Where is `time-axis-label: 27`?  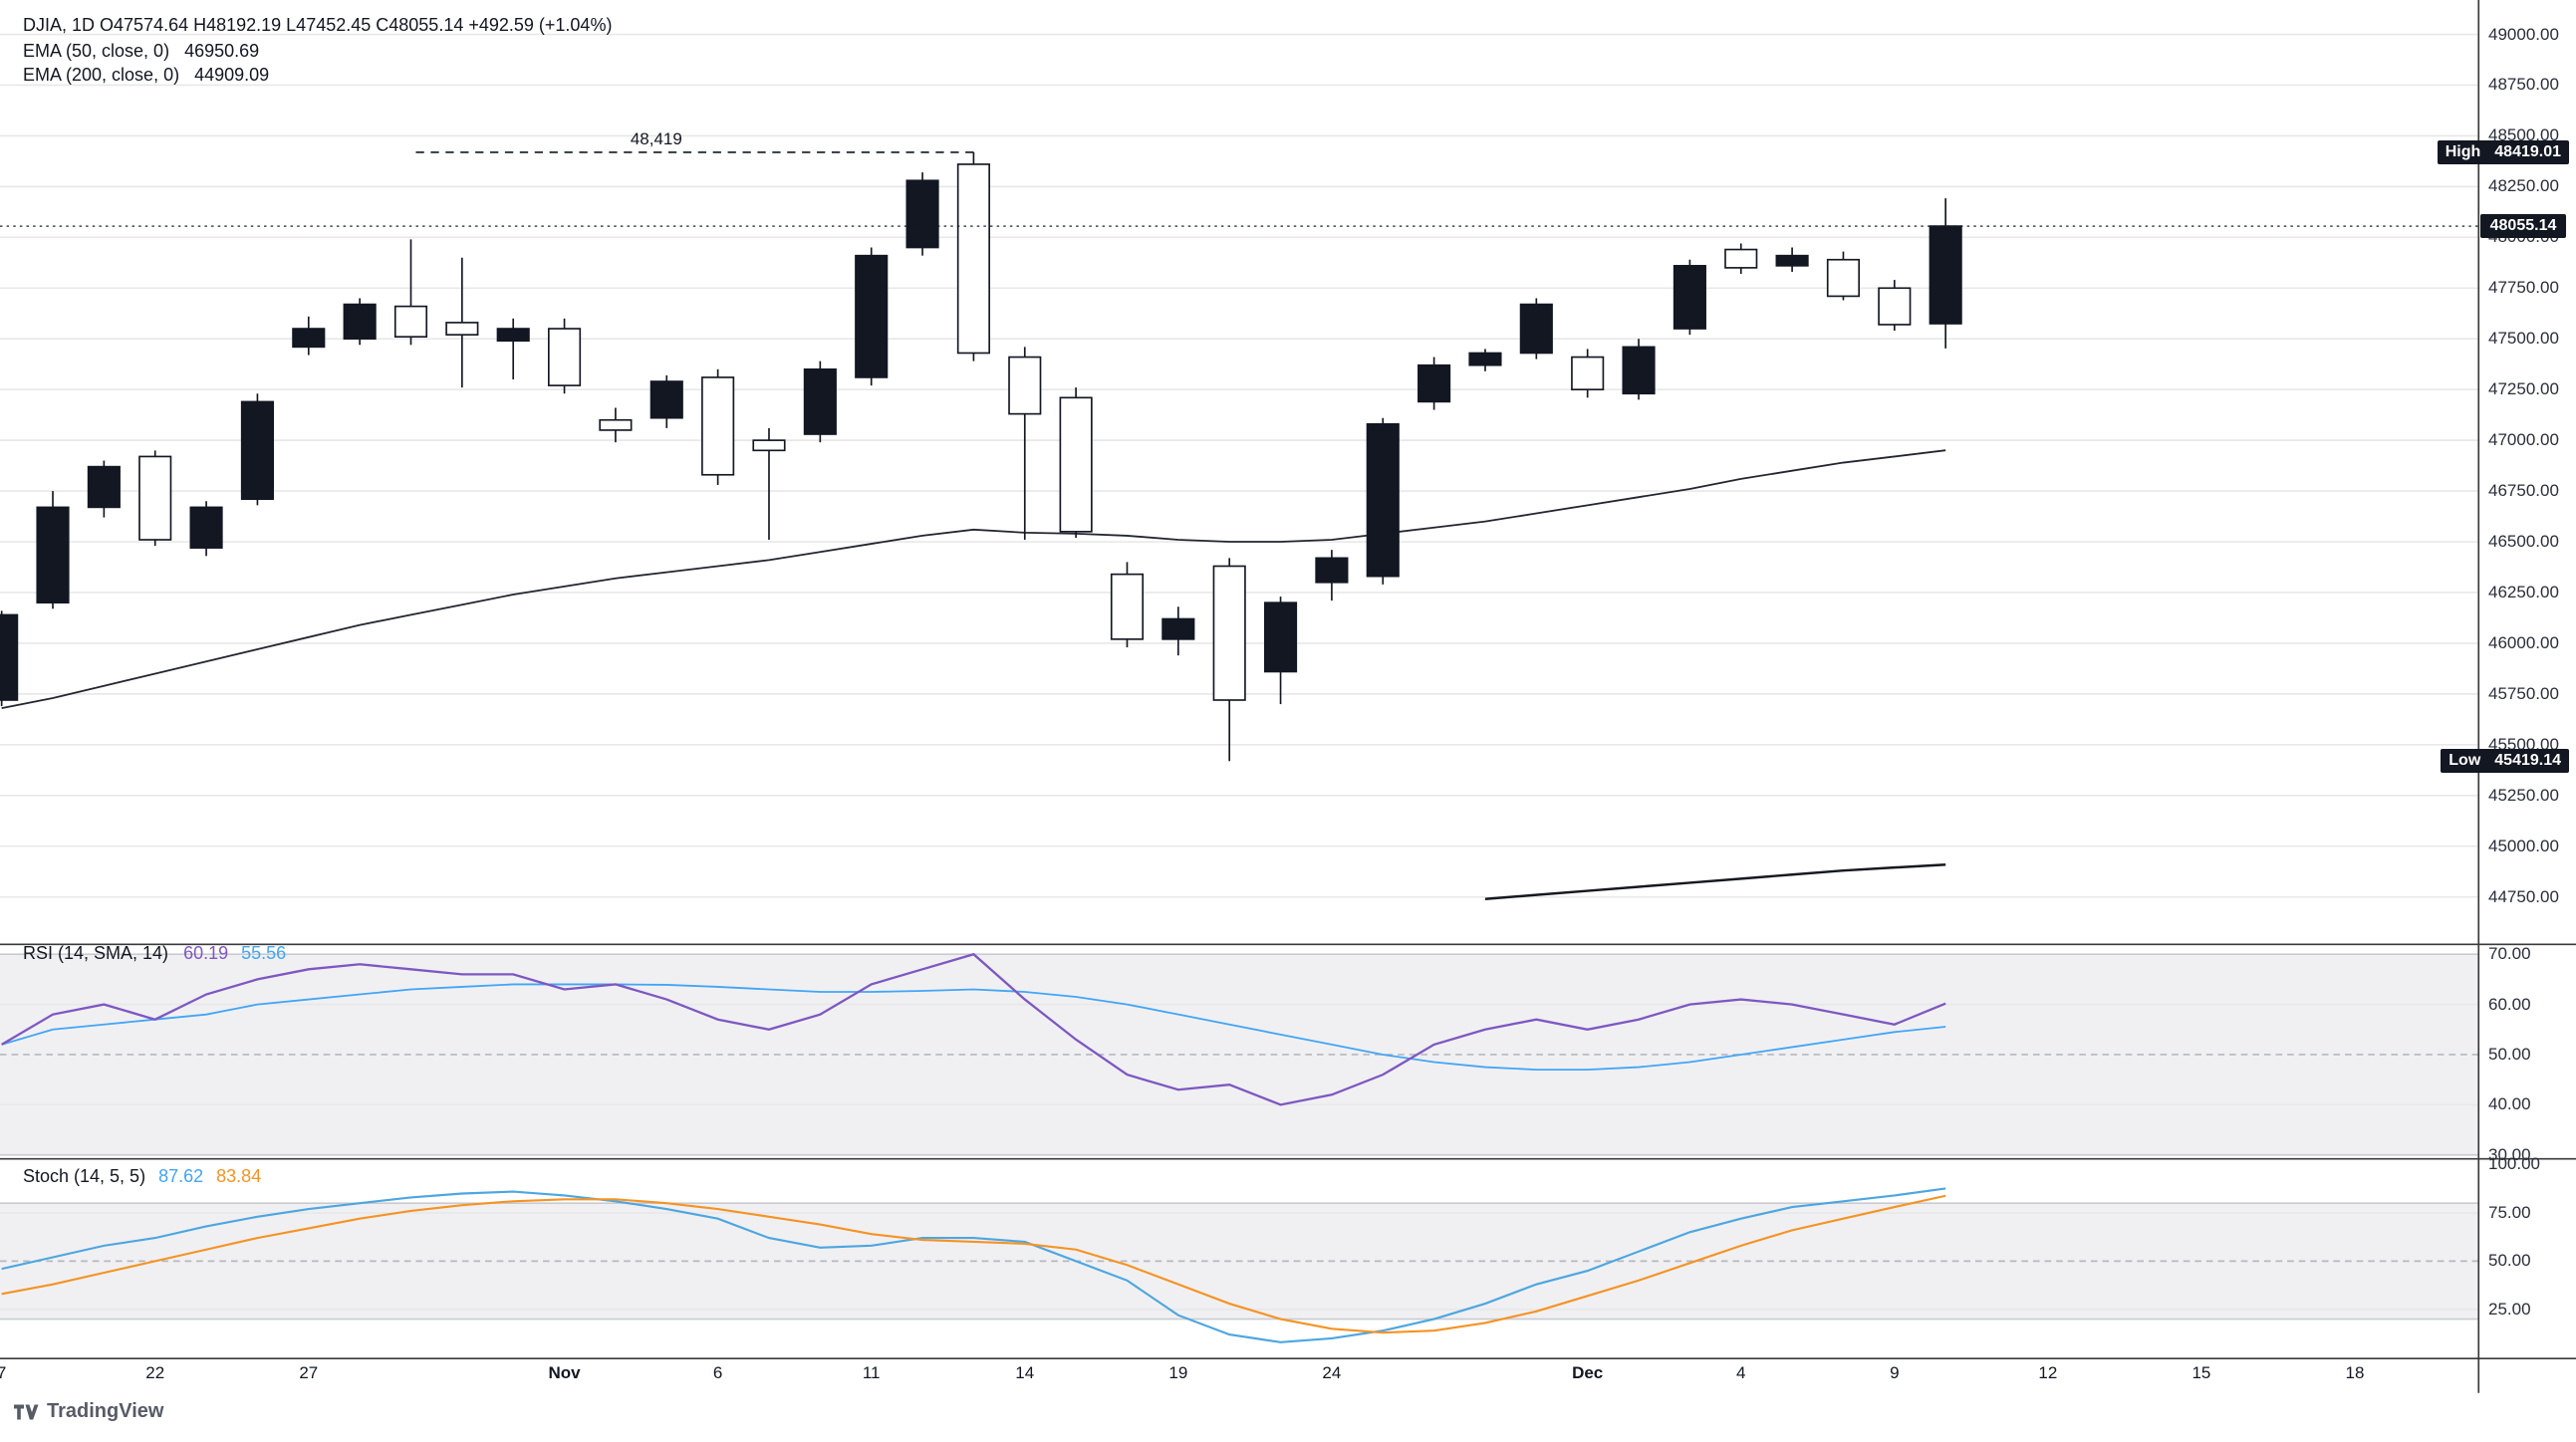 time-axis-label: 27 is located at coordinates (309, 1372).